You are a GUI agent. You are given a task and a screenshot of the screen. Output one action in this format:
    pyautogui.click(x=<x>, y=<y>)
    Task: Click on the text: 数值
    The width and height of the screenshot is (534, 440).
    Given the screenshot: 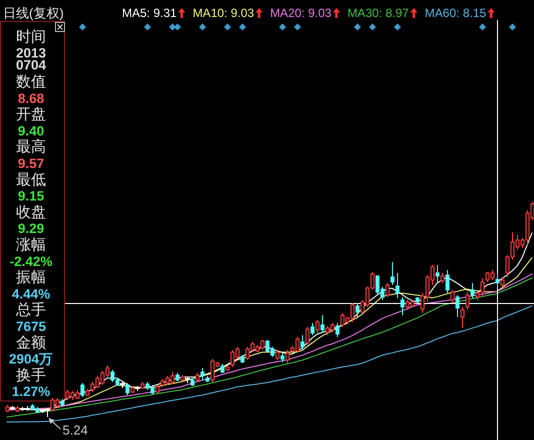 What is the action you would take?
    pyautogui.click(x=31, y=82)
    